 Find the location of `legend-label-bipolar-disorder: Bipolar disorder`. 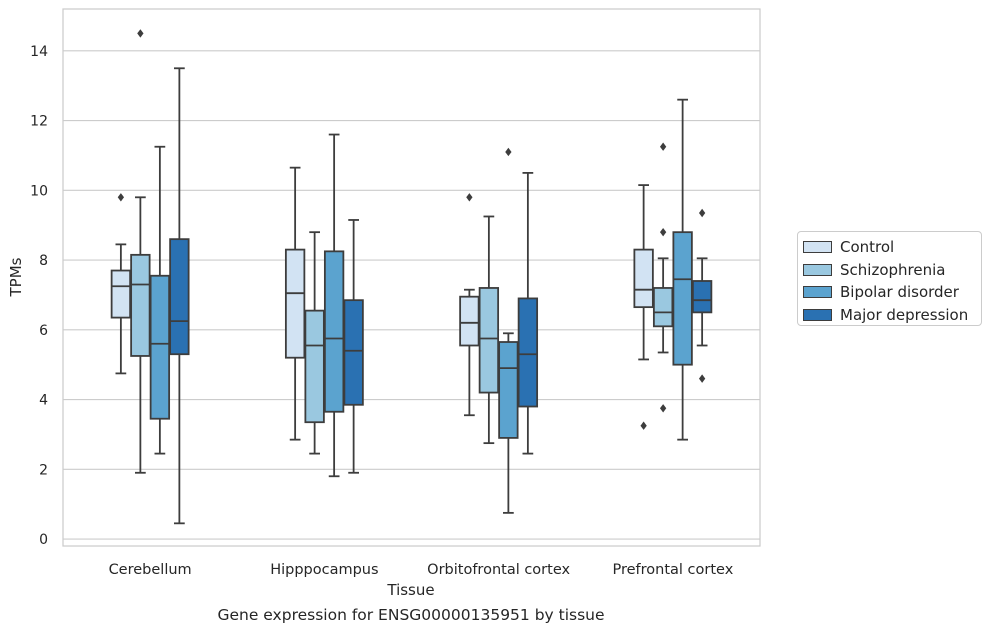

legend-label-bipolar-disorder: Bipolar disorder is located at coordinates (899, 292).